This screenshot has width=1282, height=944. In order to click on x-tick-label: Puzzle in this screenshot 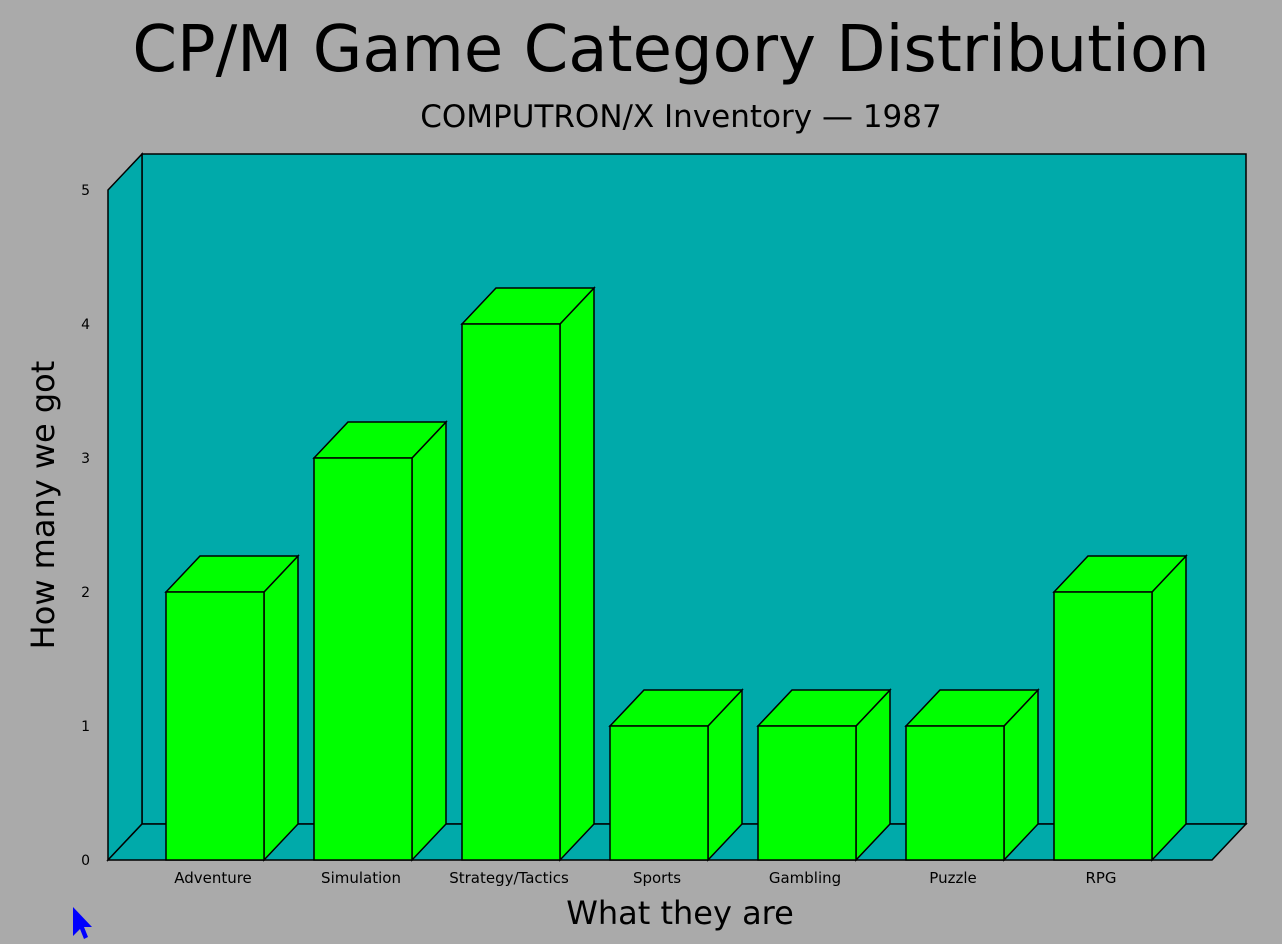, I will do `click(952, 878)`.